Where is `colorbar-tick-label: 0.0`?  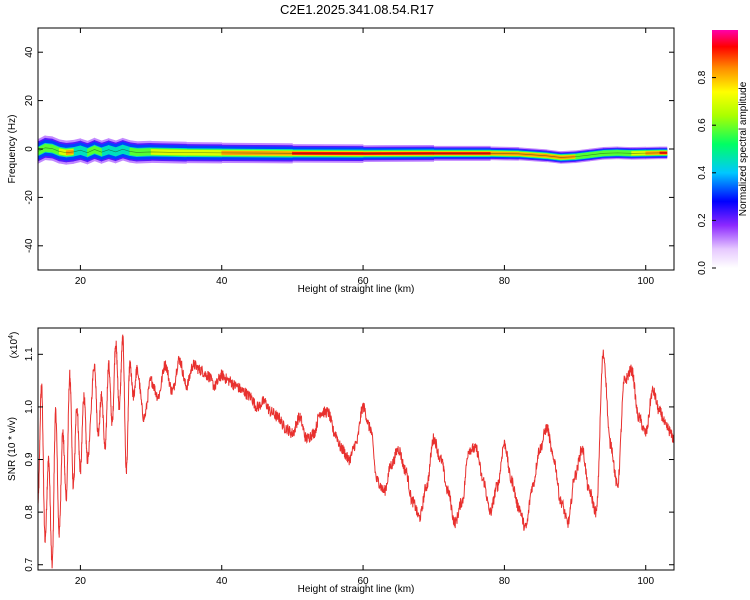
colorbar-tick-label: 0.0 is located at coordinates (702, 268).